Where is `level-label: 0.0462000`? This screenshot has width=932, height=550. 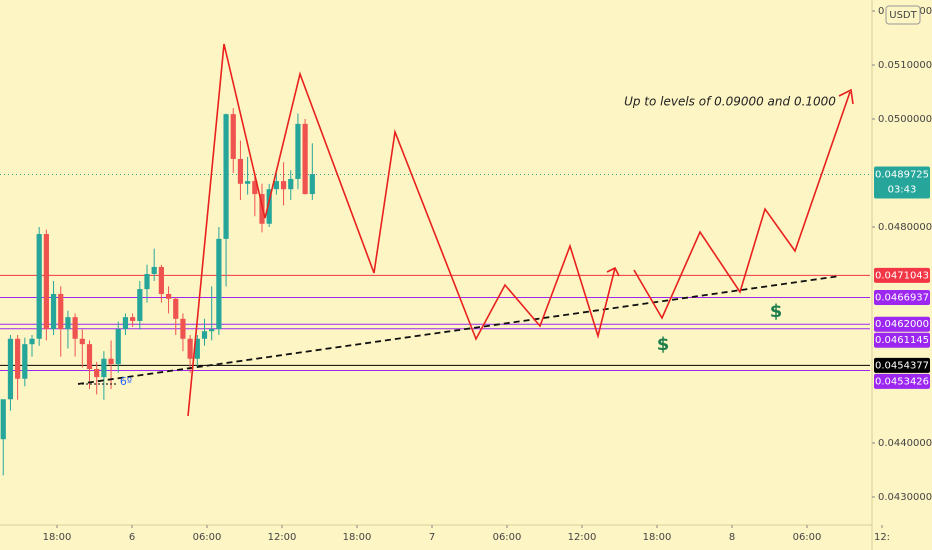 level-label: 0.0462000 is located at coordinates (902, 324).